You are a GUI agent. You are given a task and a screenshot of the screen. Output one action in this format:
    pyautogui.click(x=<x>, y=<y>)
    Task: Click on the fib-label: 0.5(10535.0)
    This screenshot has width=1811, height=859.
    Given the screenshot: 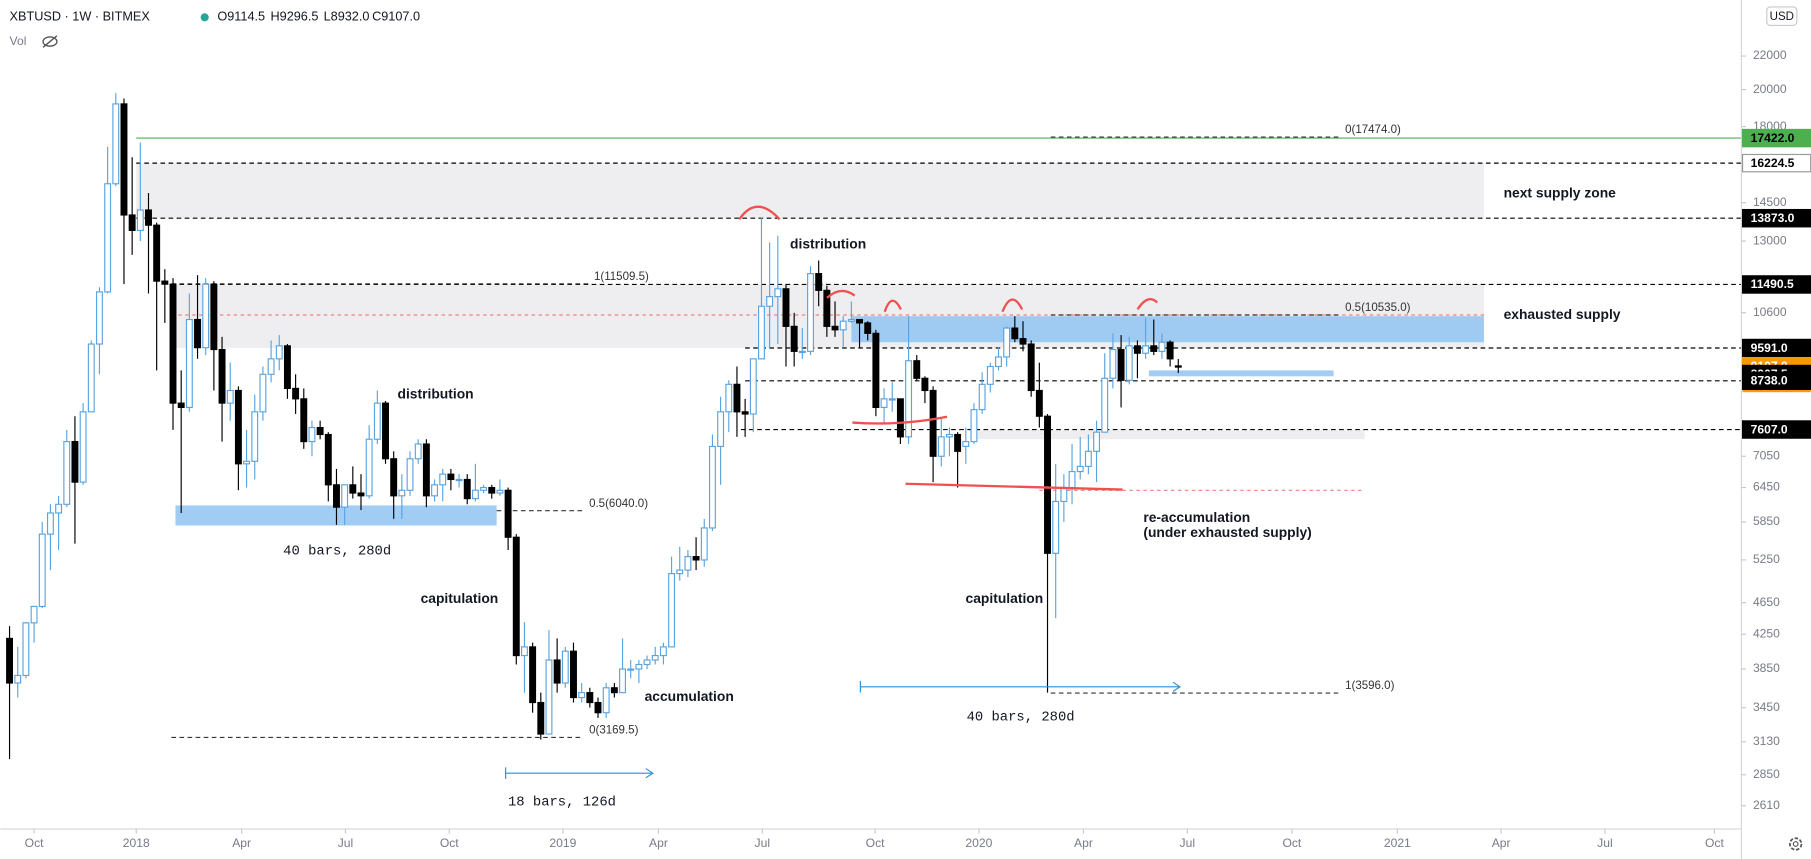 What is the action you would take?
    pyautogui.click(x=1378, y=308)
    